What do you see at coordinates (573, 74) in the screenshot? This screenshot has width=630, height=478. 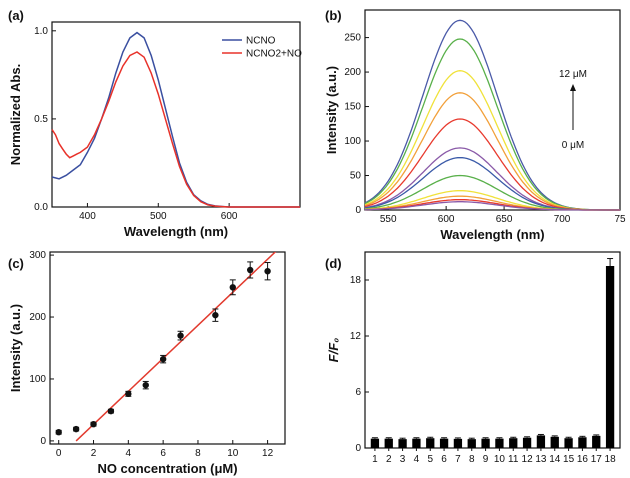 I see `panel-b-annotation-top: 12 μM` at bounding box center [573, 74].